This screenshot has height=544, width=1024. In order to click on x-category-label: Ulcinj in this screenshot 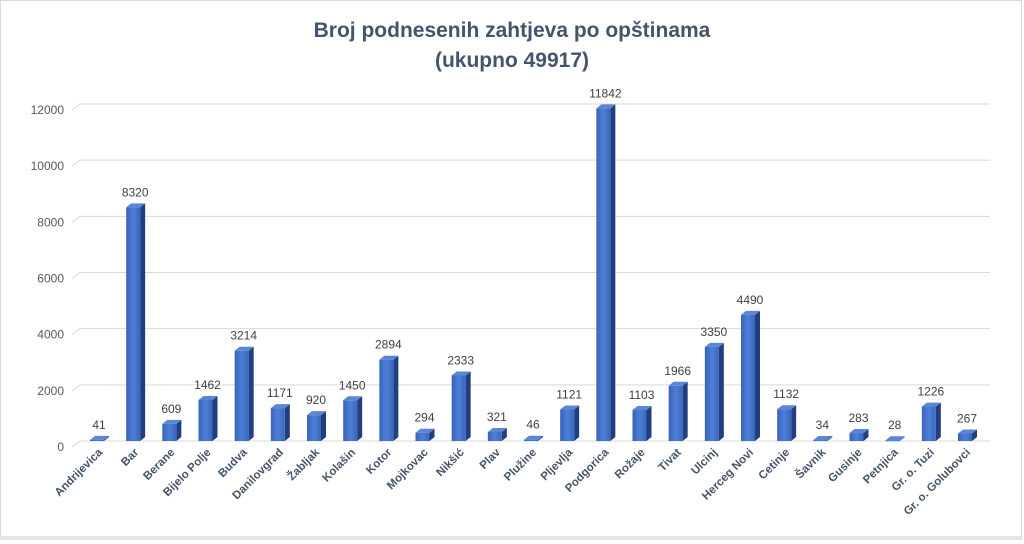, I will do `click(704, 462)`.